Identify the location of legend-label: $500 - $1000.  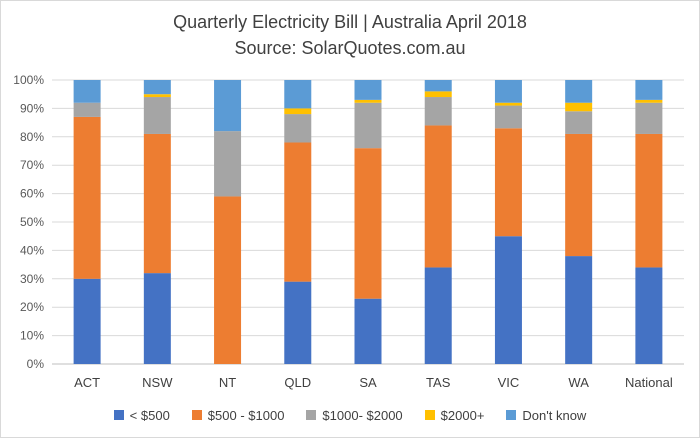
(246, 415).